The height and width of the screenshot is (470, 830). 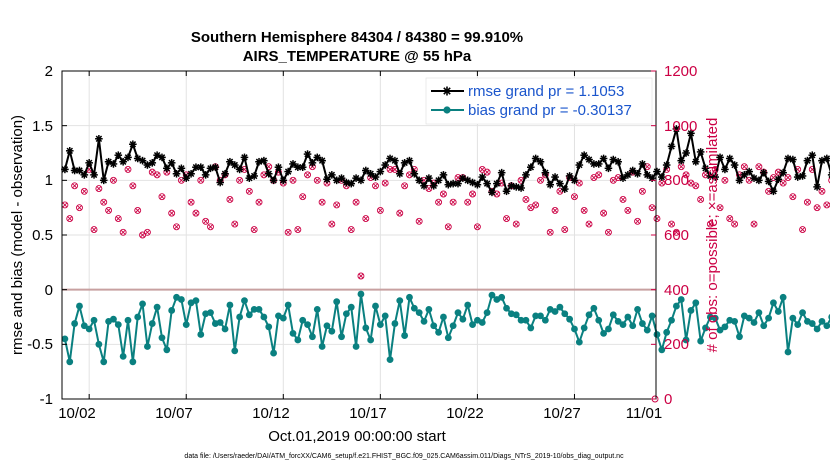 I want to click on y-right-tick-label: 800, so click(x=676, y=180).